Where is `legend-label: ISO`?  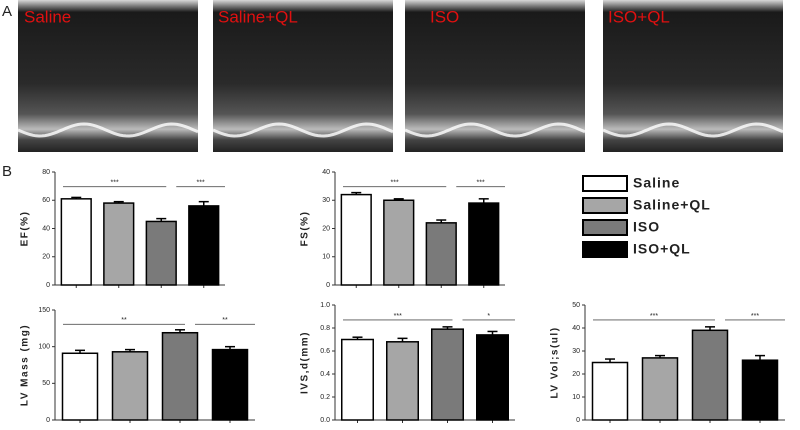
legend-label: ISO is located at coordinates (646, 227).